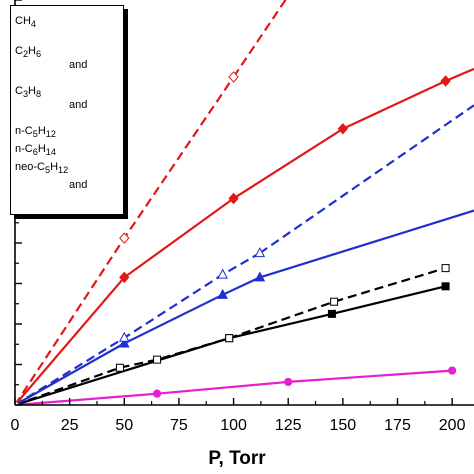 The height and width of the screenshot is (474, 474). Describe the element at coordinates (138, 340) in the screenshot. I see `series-line-c3h8-solid` at that location.